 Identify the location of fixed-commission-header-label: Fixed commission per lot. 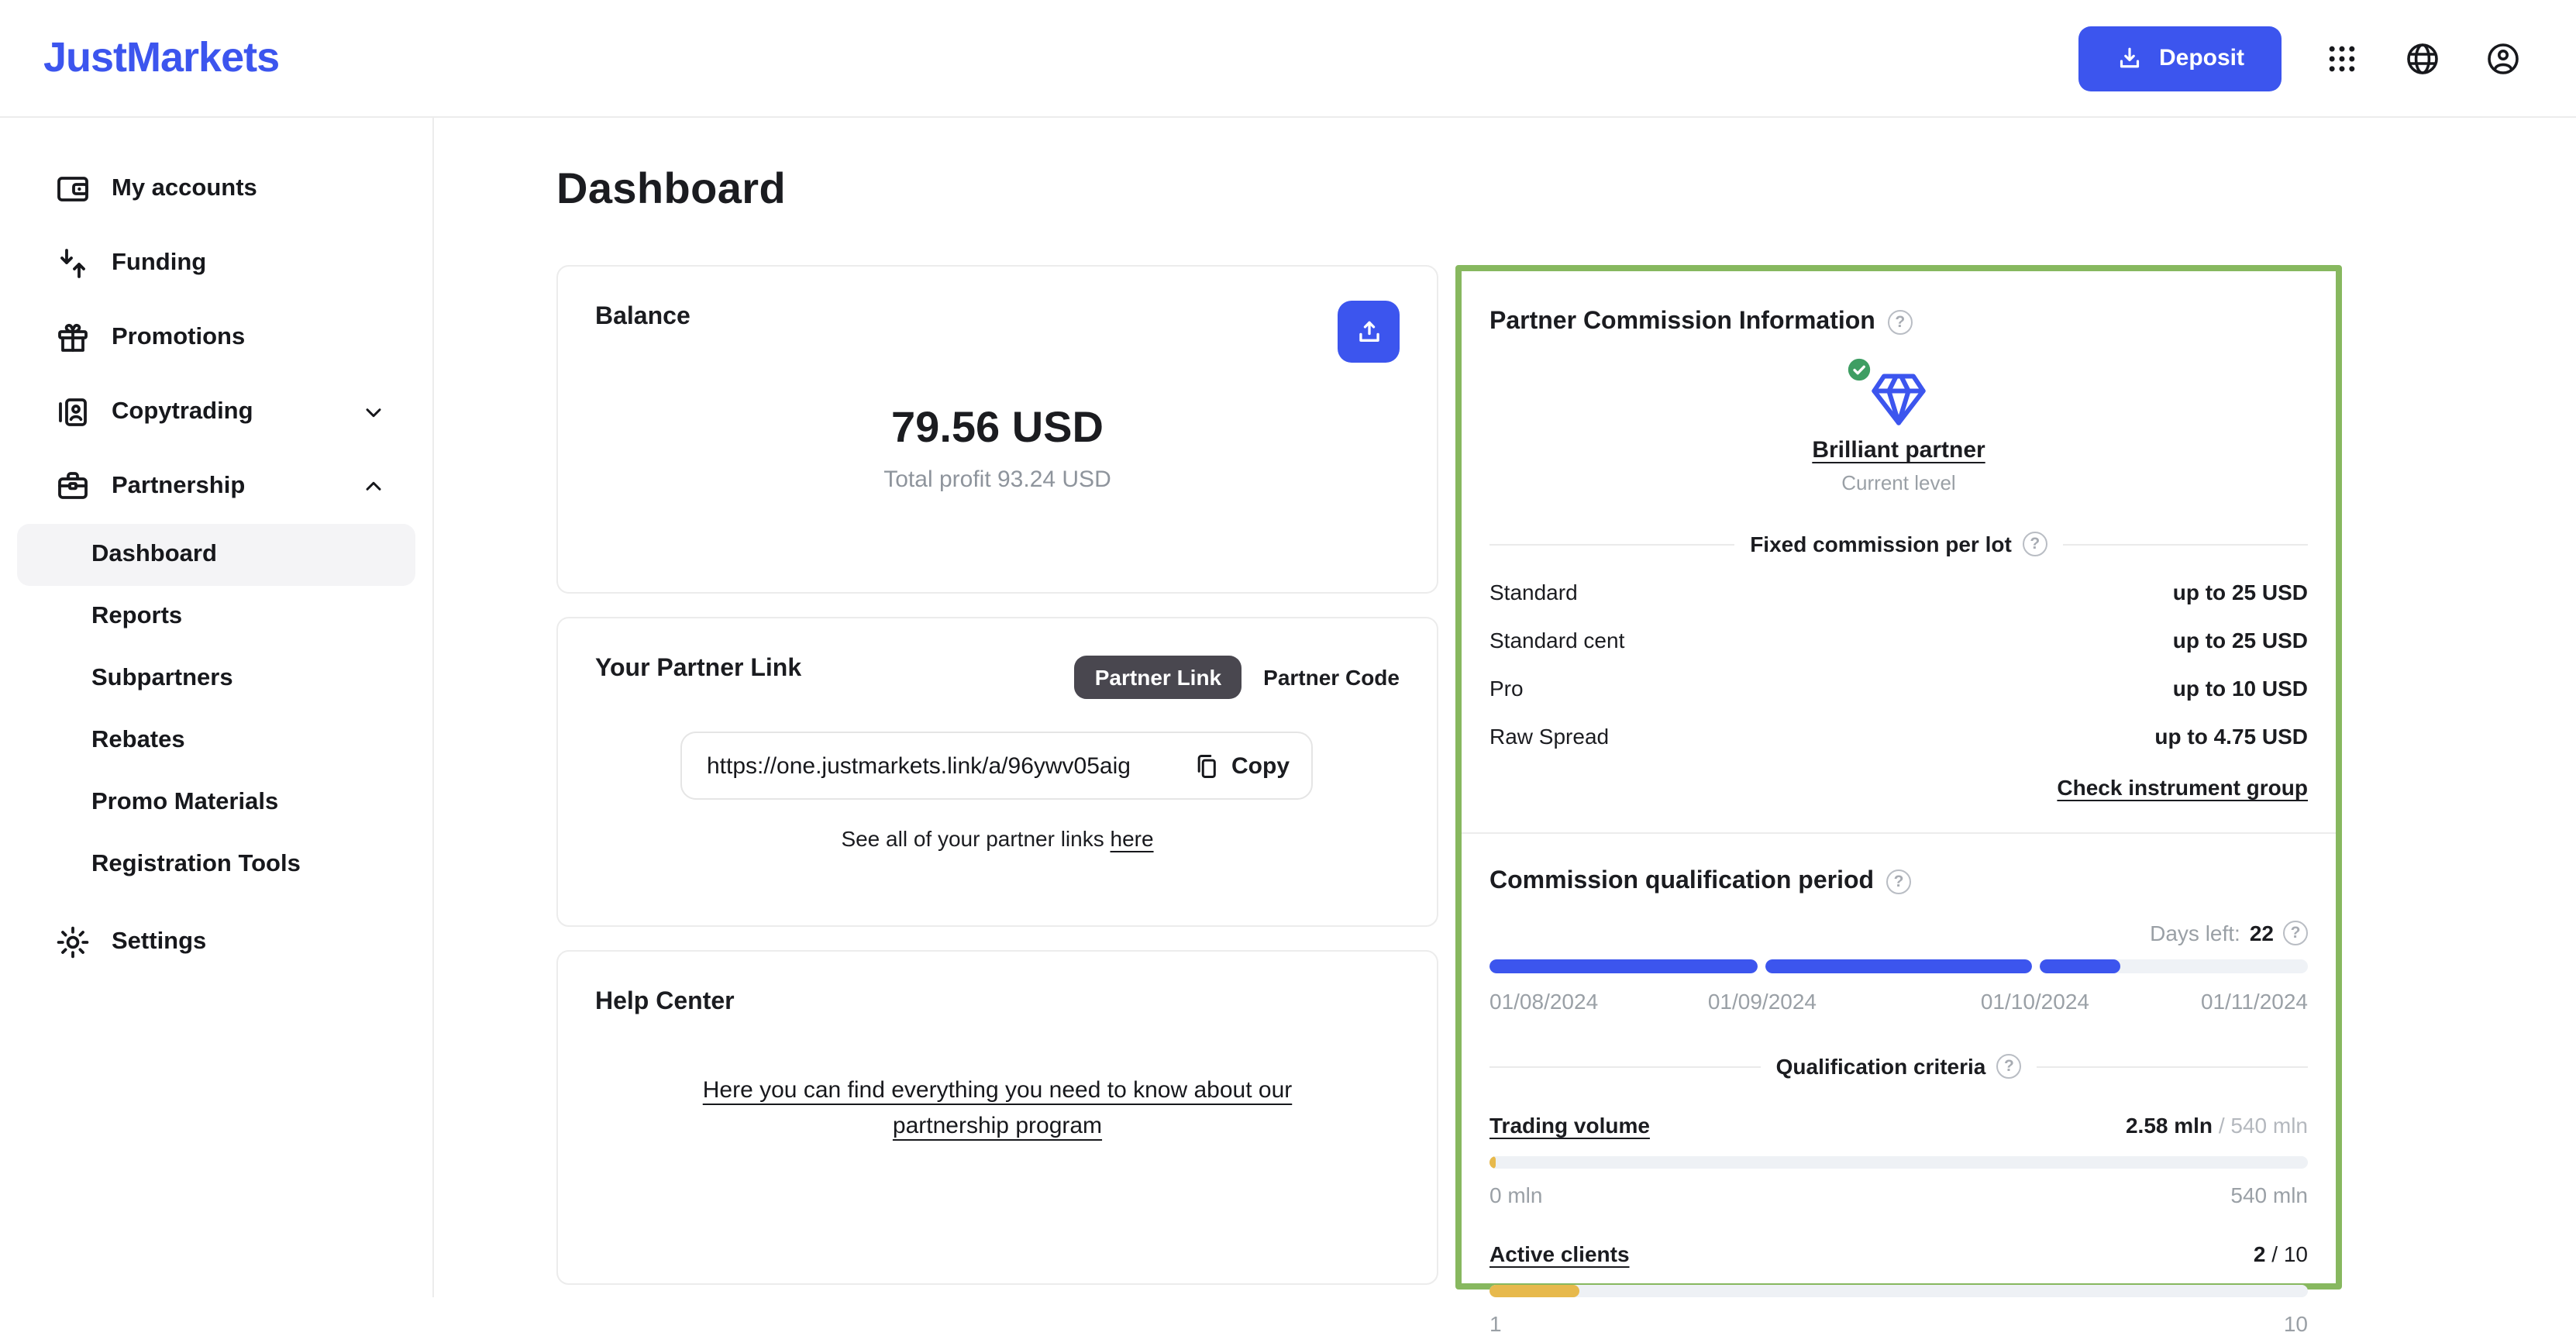
(1881, 544).